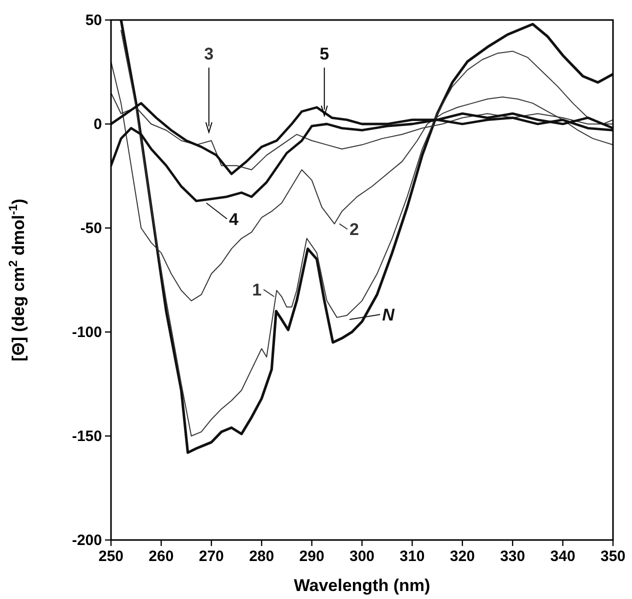 The image size is (632, 599). I want to click on series-label: 1, so click(257, 290).